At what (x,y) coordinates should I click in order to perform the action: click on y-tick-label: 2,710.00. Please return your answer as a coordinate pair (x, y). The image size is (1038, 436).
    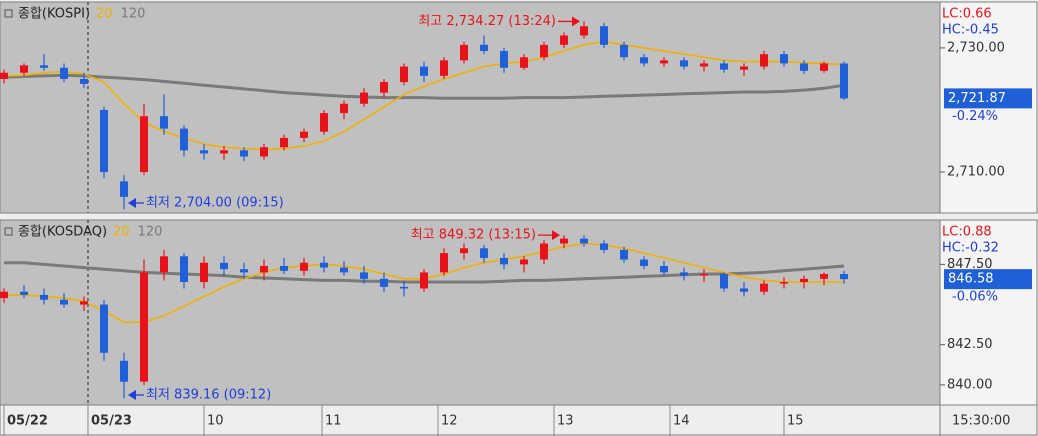
    Looking at the image, I should click on (976, 172).